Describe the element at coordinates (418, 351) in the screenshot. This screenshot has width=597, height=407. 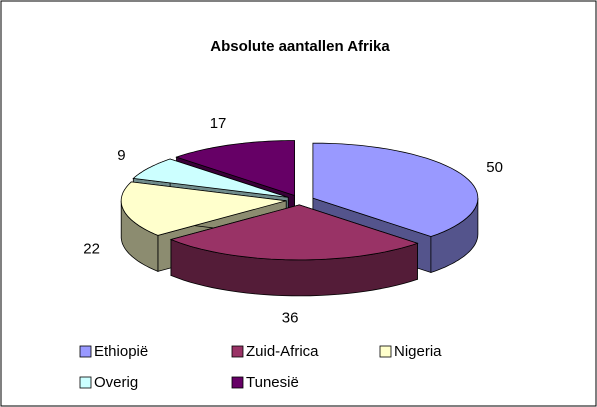
I see `legend-label: Nigeria` at that location.